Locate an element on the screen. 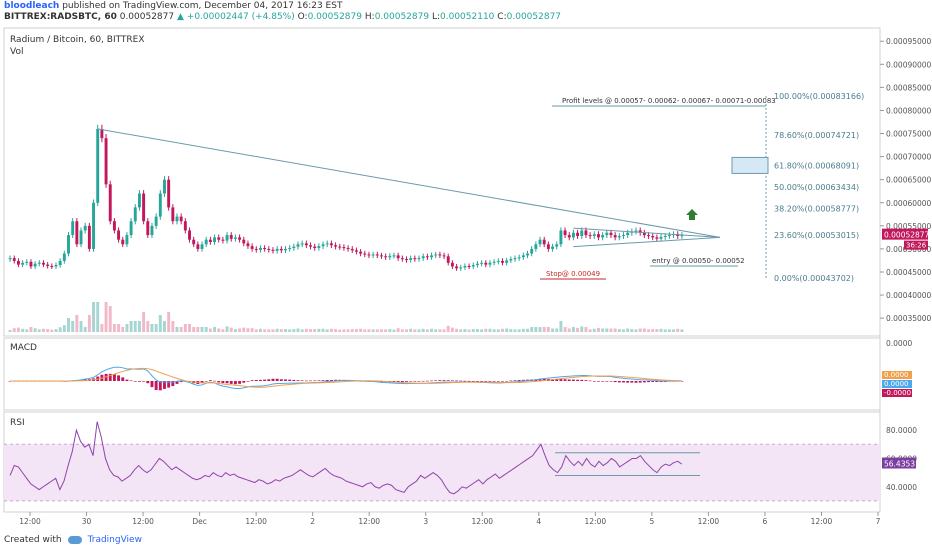 This screenshot has height=550, width=932. rsi-band is located at coordinates (442, 472).